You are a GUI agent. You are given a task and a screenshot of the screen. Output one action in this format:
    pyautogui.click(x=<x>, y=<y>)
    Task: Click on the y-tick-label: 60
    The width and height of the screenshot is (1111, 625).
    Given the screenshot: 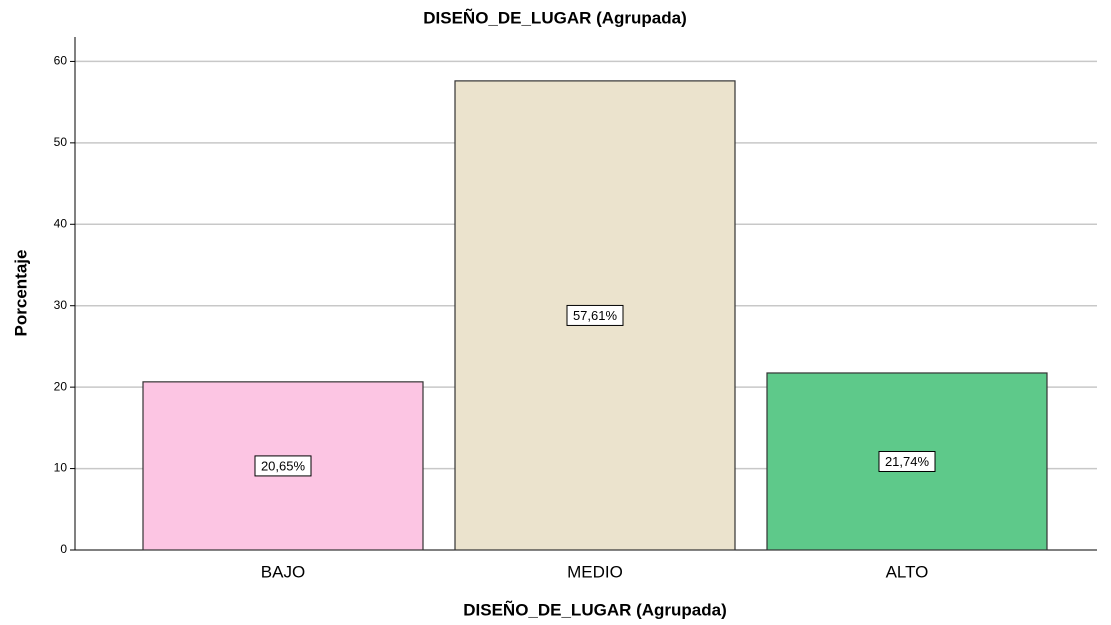 What is the action you would take?
    pyautogui.click(x=61, y=61)
    